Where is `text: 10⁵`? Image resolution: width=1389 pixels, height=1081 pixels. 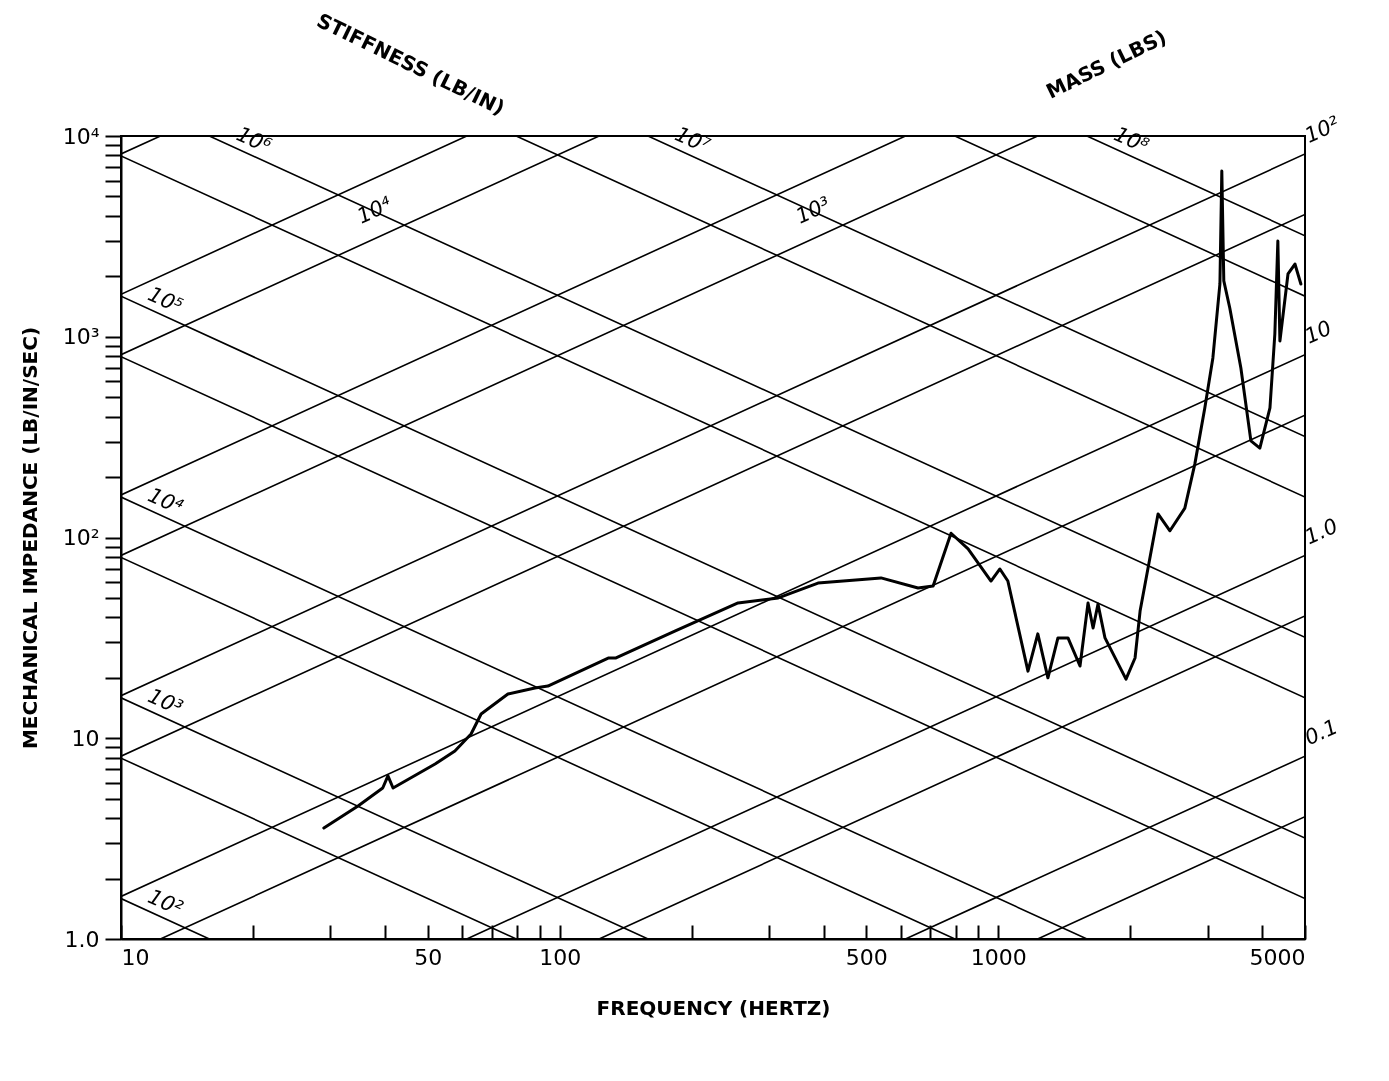 text: 10⁵ is located at coordinates (165, 300).